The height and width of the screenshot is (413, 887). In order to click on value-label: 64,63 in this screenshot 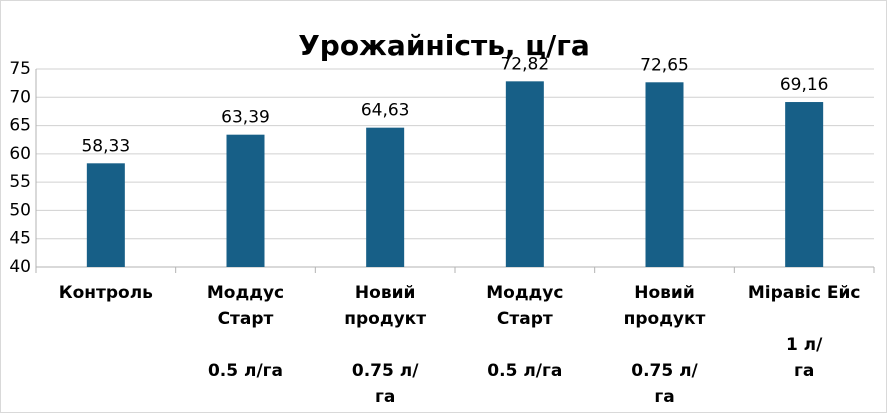, I will do `click(385, 111)`.